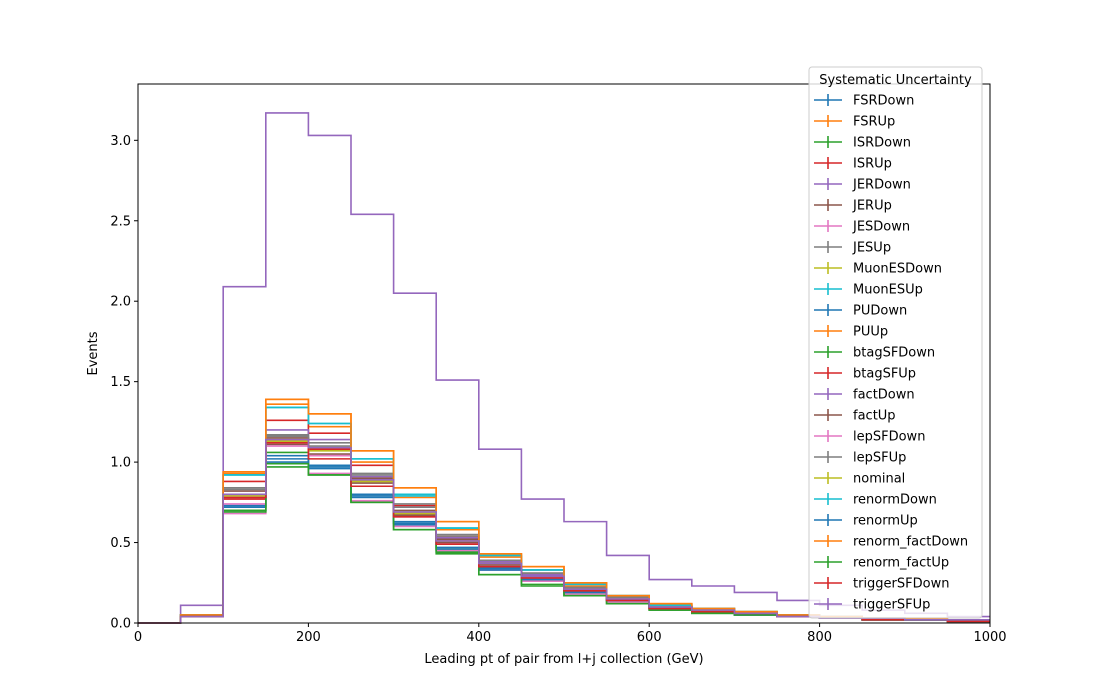 Image resolution: width=1100 pixels, height=700 pixels. I want to click on legend-item: lepSFUp, so click(860, 458).